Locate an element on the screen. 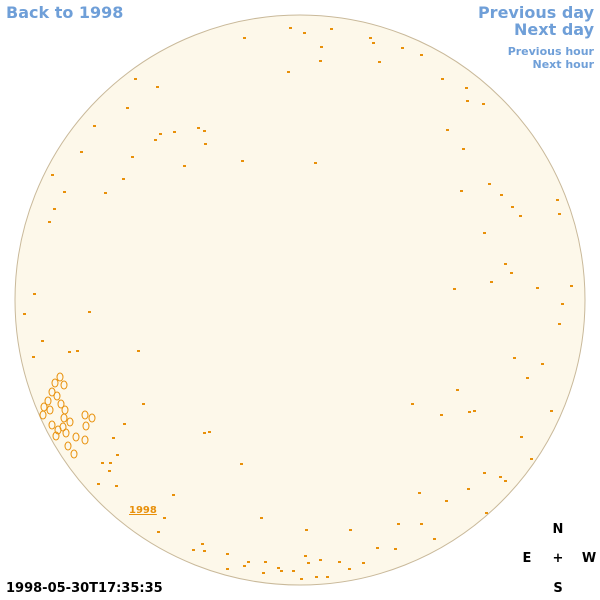  compass-south-label: S is located at coordinates (558, 588).